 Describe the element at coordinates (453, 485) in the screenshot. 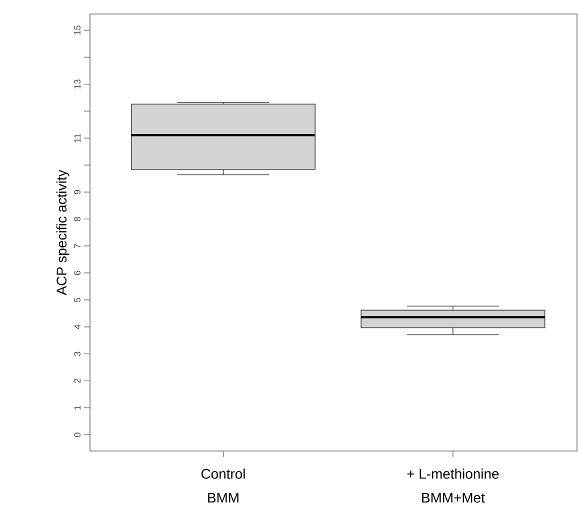

I see `x-tick-label: + L-methionine BMM+Met` at that location.